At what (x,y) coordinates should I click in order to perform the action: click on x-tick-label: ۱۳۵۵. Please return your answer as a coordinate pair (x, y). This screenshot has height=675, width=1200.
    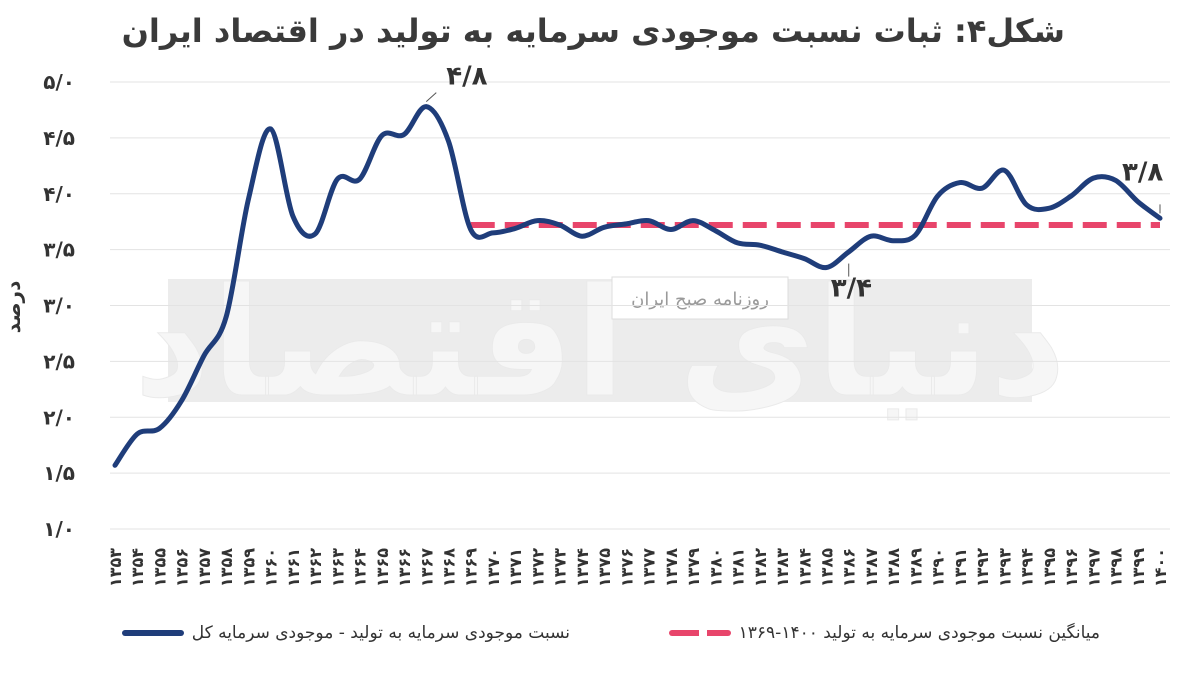
    Looking at the image, I should click on (159, 567).